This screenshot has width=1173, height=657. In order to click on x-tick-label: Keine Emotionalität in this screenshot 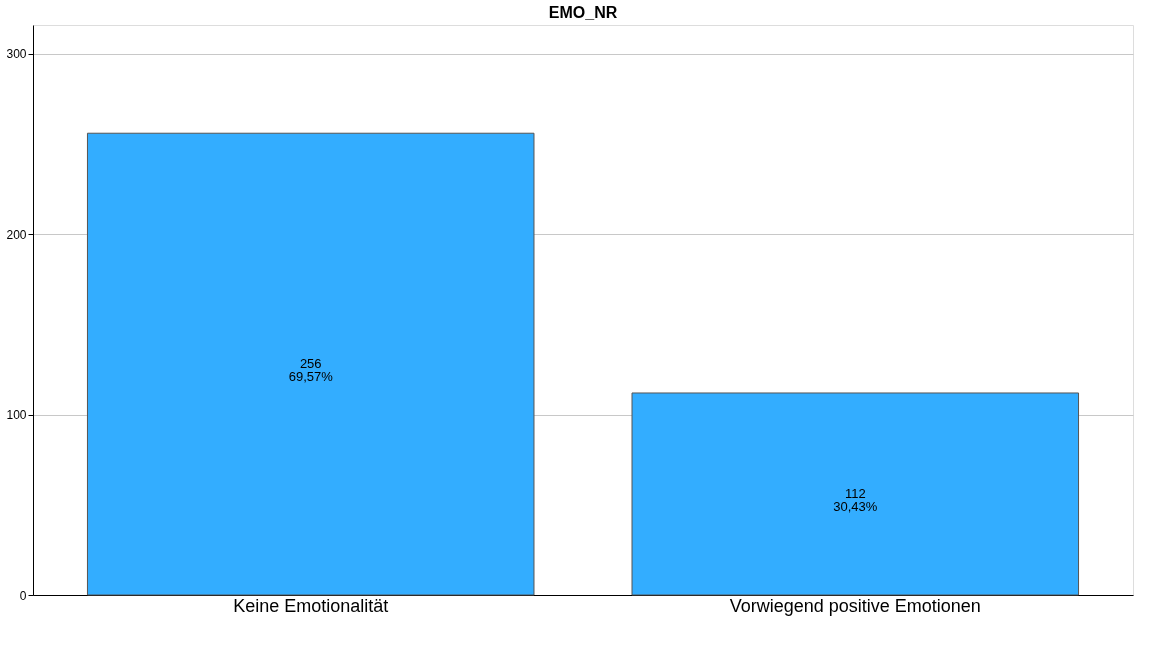, I will do `click(311, 605)`.